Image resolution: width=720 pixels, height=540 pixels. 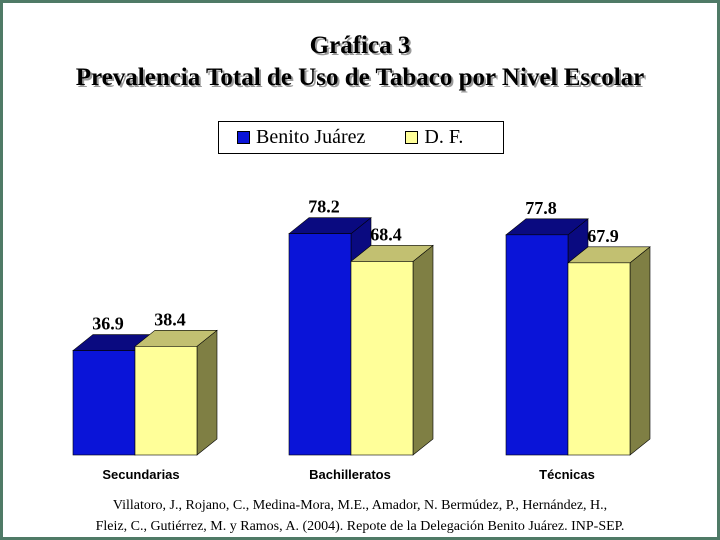 What do you see at coordinates (104, 403) in the screenshot?
I see `bar-secundarias-benito-juarez` at bounding box center [104, 403].